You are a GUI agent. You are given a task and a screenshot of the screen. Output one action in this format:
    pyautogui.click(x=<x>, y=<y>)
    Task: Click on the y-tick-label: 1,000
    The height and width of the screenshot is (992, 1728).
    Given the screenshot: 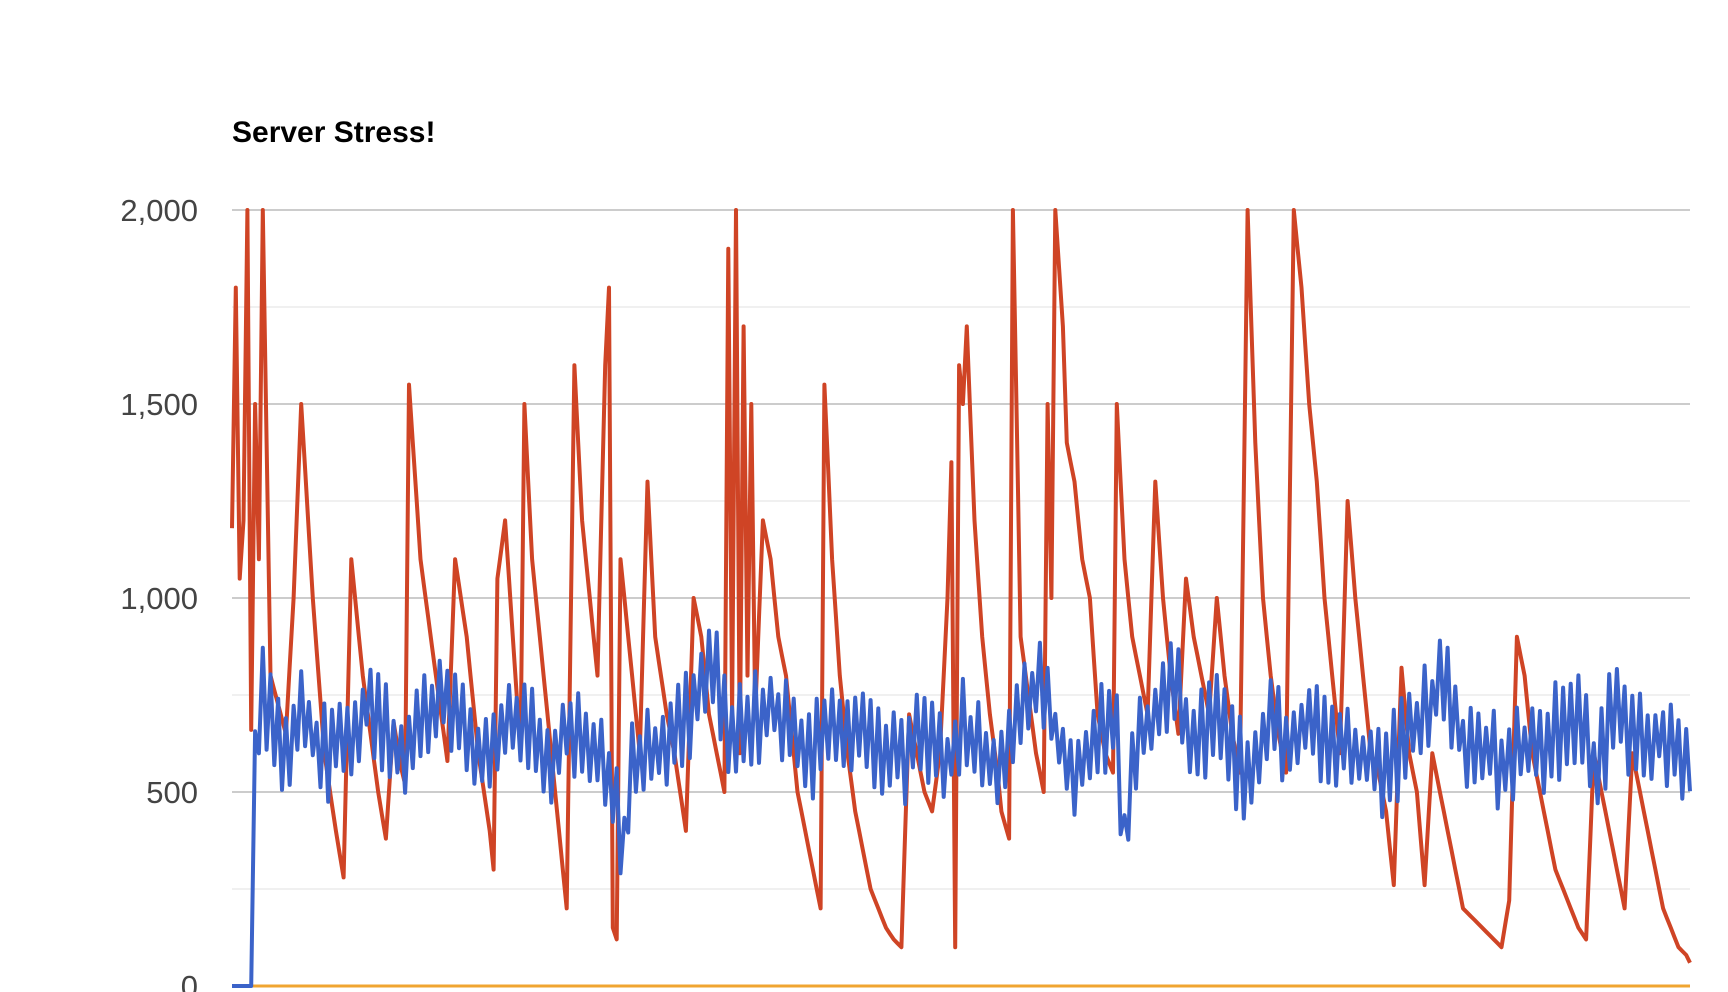 What is the action you would take?
    pyautogui.click(x=159, y=598)
    